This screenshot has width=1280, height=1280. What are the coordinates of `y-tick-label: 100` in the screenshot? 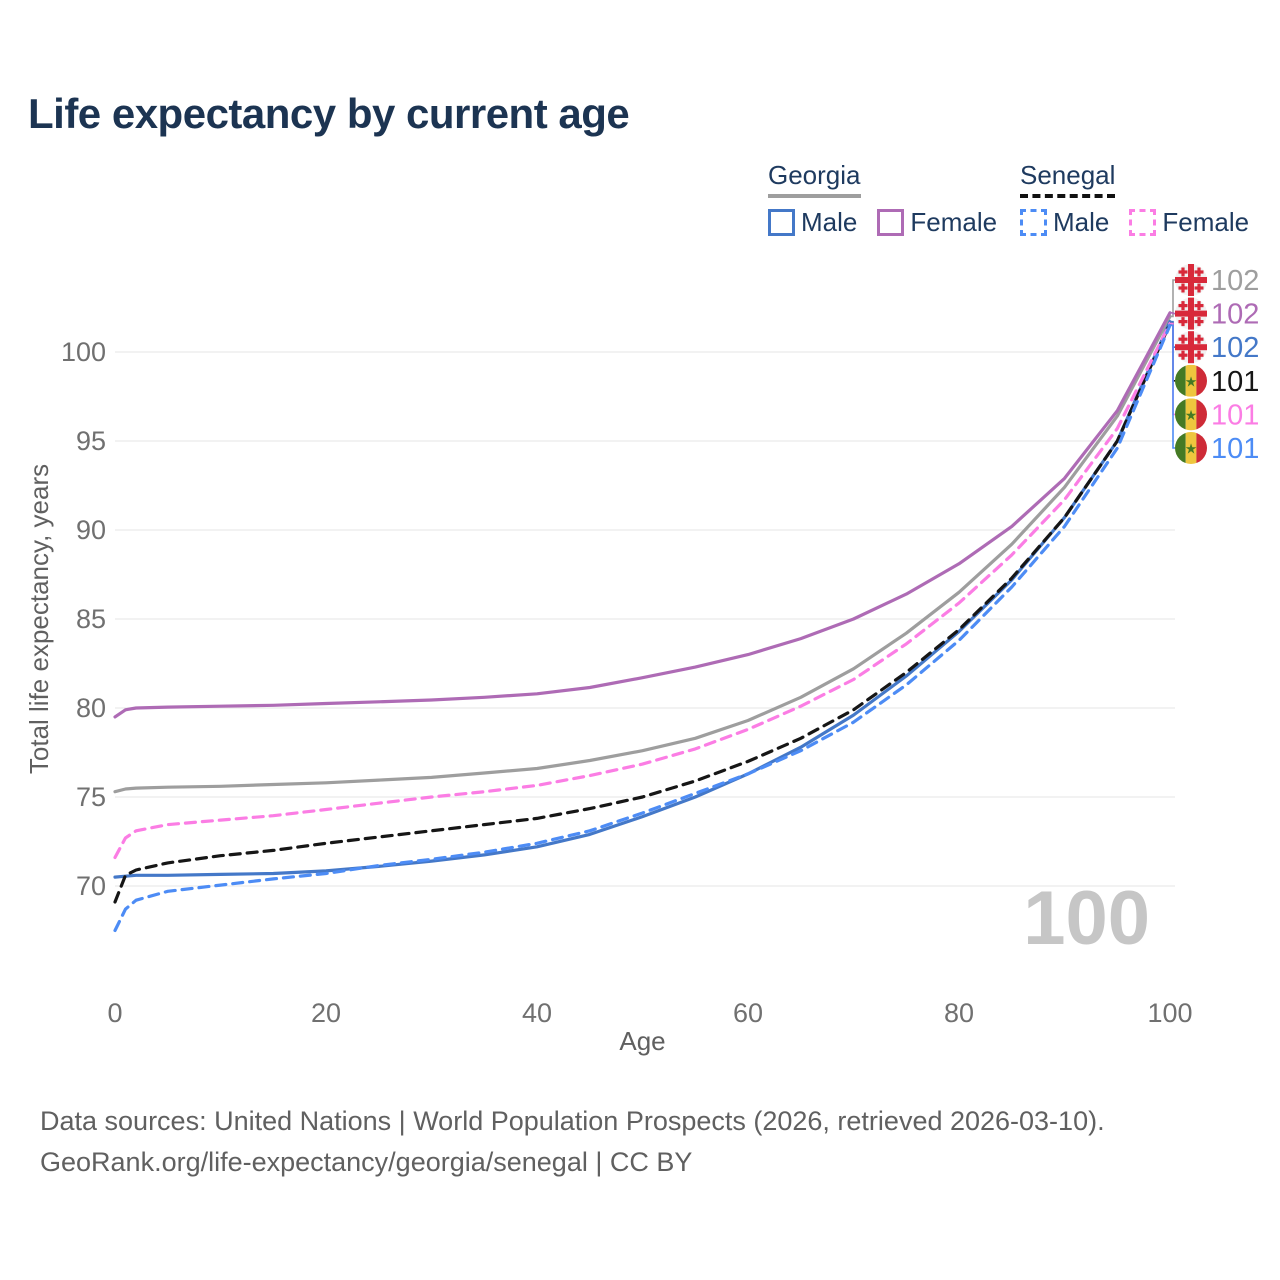 It's located at (83, 352).